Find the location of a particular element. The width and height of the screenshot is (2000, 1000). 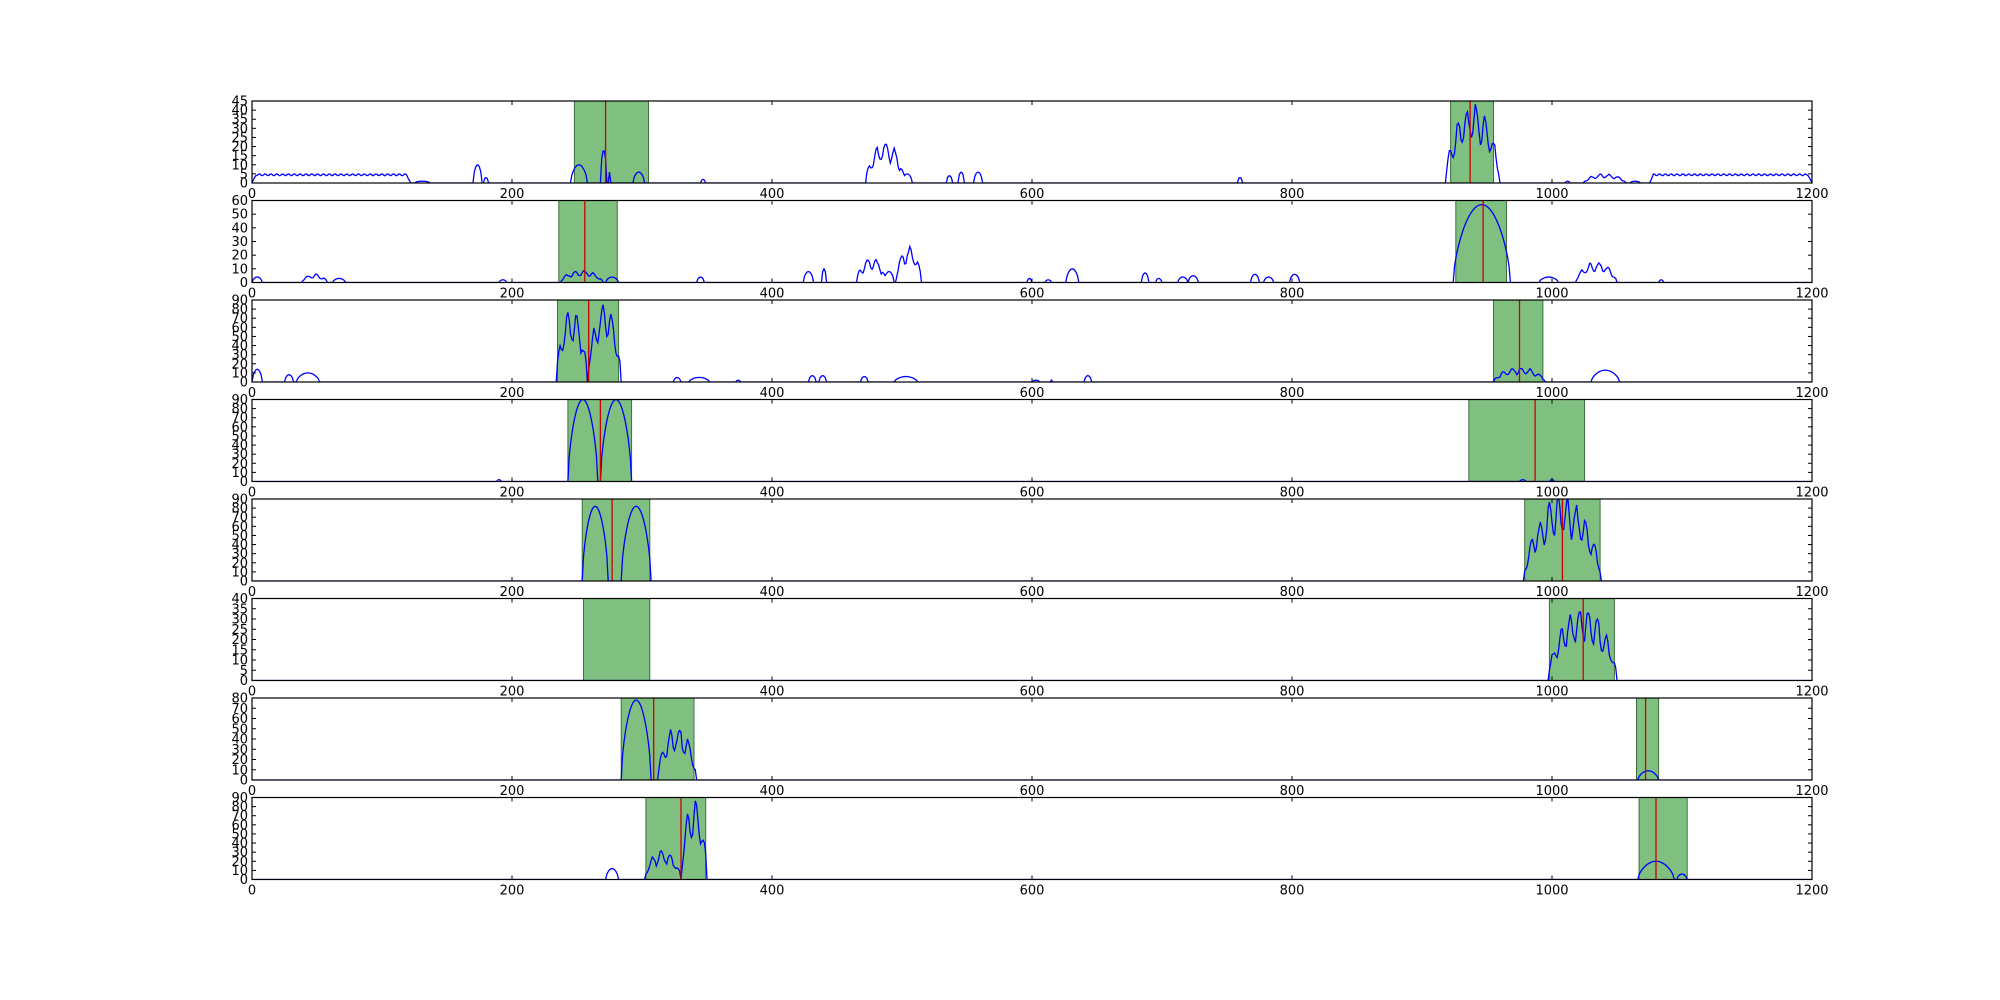

y-tick-label: 5 is located at coordinates (244, 671).